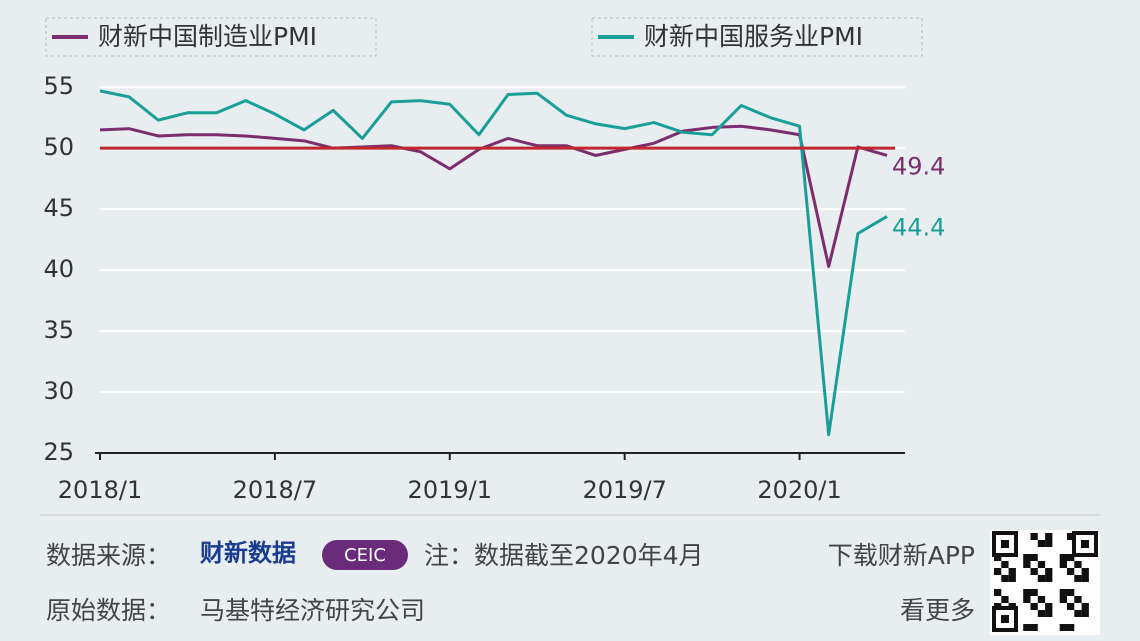 This screenshot has height=641, width=1140. I want to click on y-tick-label: 55, so click(58, 86).